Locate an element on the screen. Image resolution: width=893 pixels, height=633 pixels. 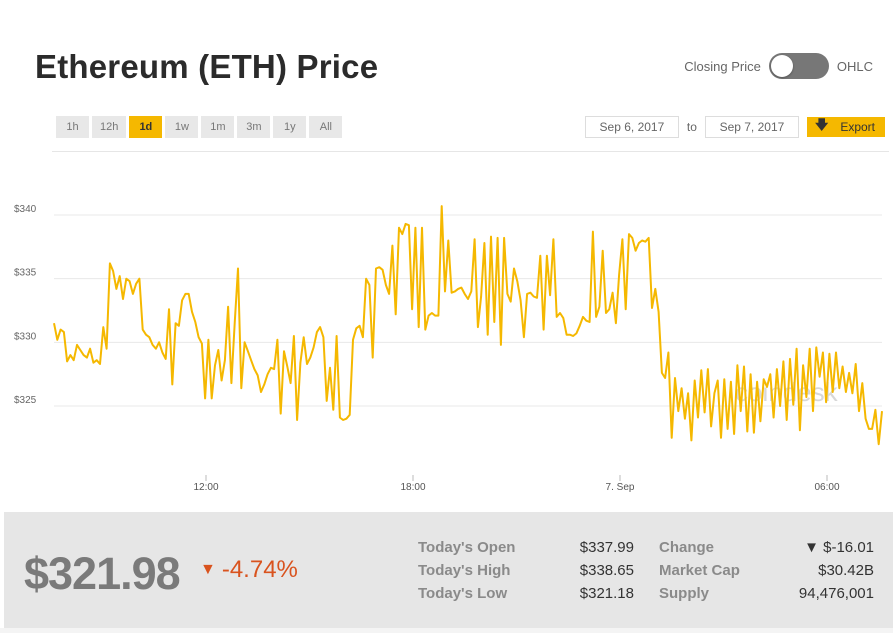
range-1h-button: 1h is located at coordinates (72, 127).